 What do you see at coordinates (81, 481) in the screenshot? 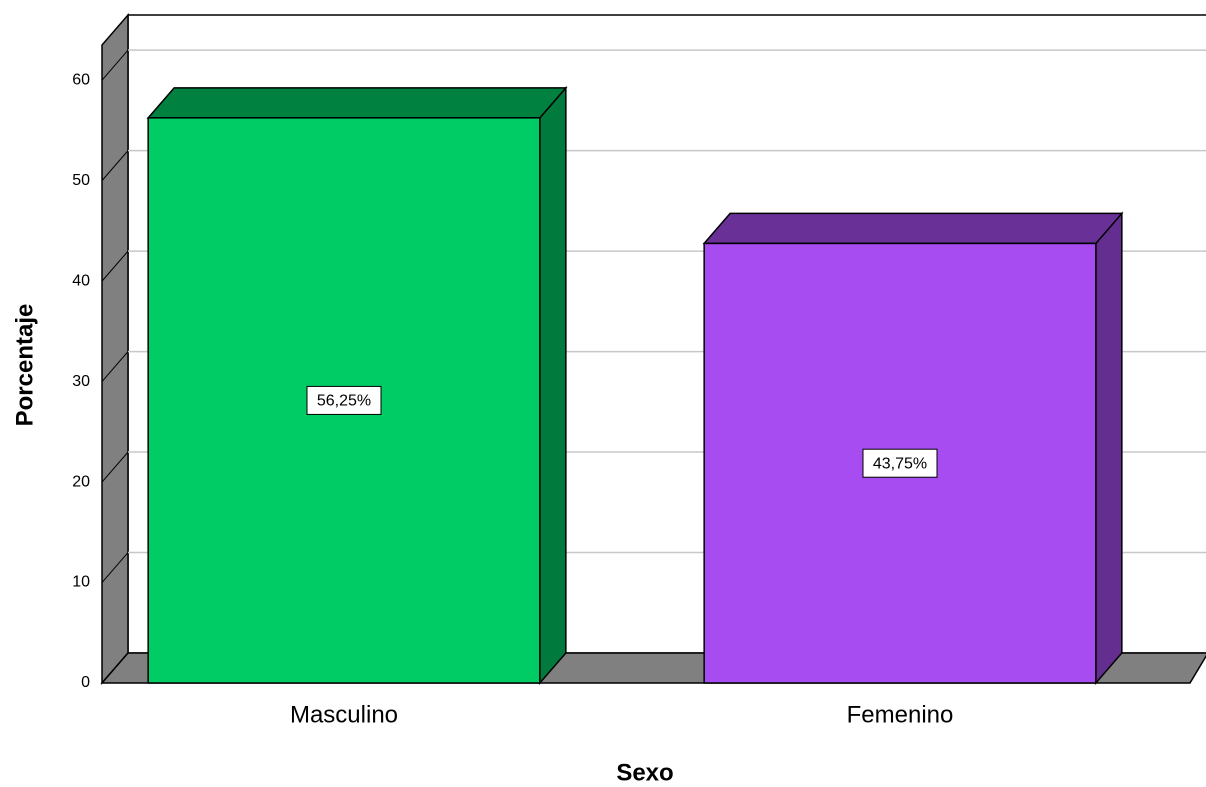
I see `y-tick-label: 20` at bounding box center [81, 481].